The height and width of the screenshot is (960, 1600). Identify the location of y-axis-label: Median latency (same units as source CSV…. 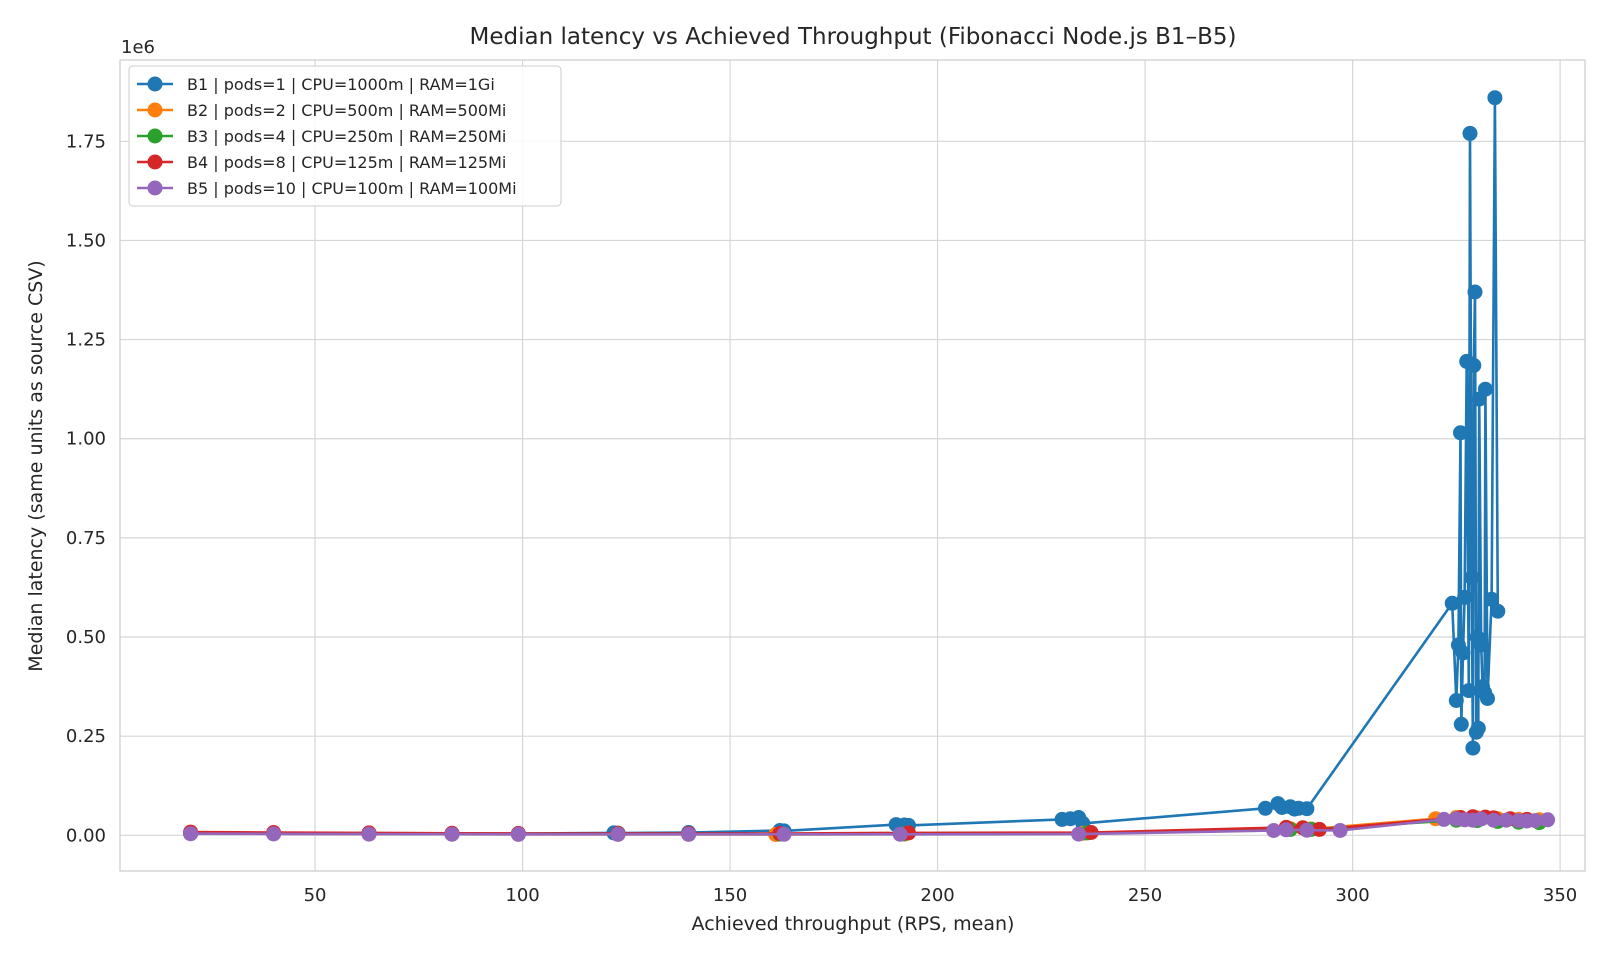
(36, 465).